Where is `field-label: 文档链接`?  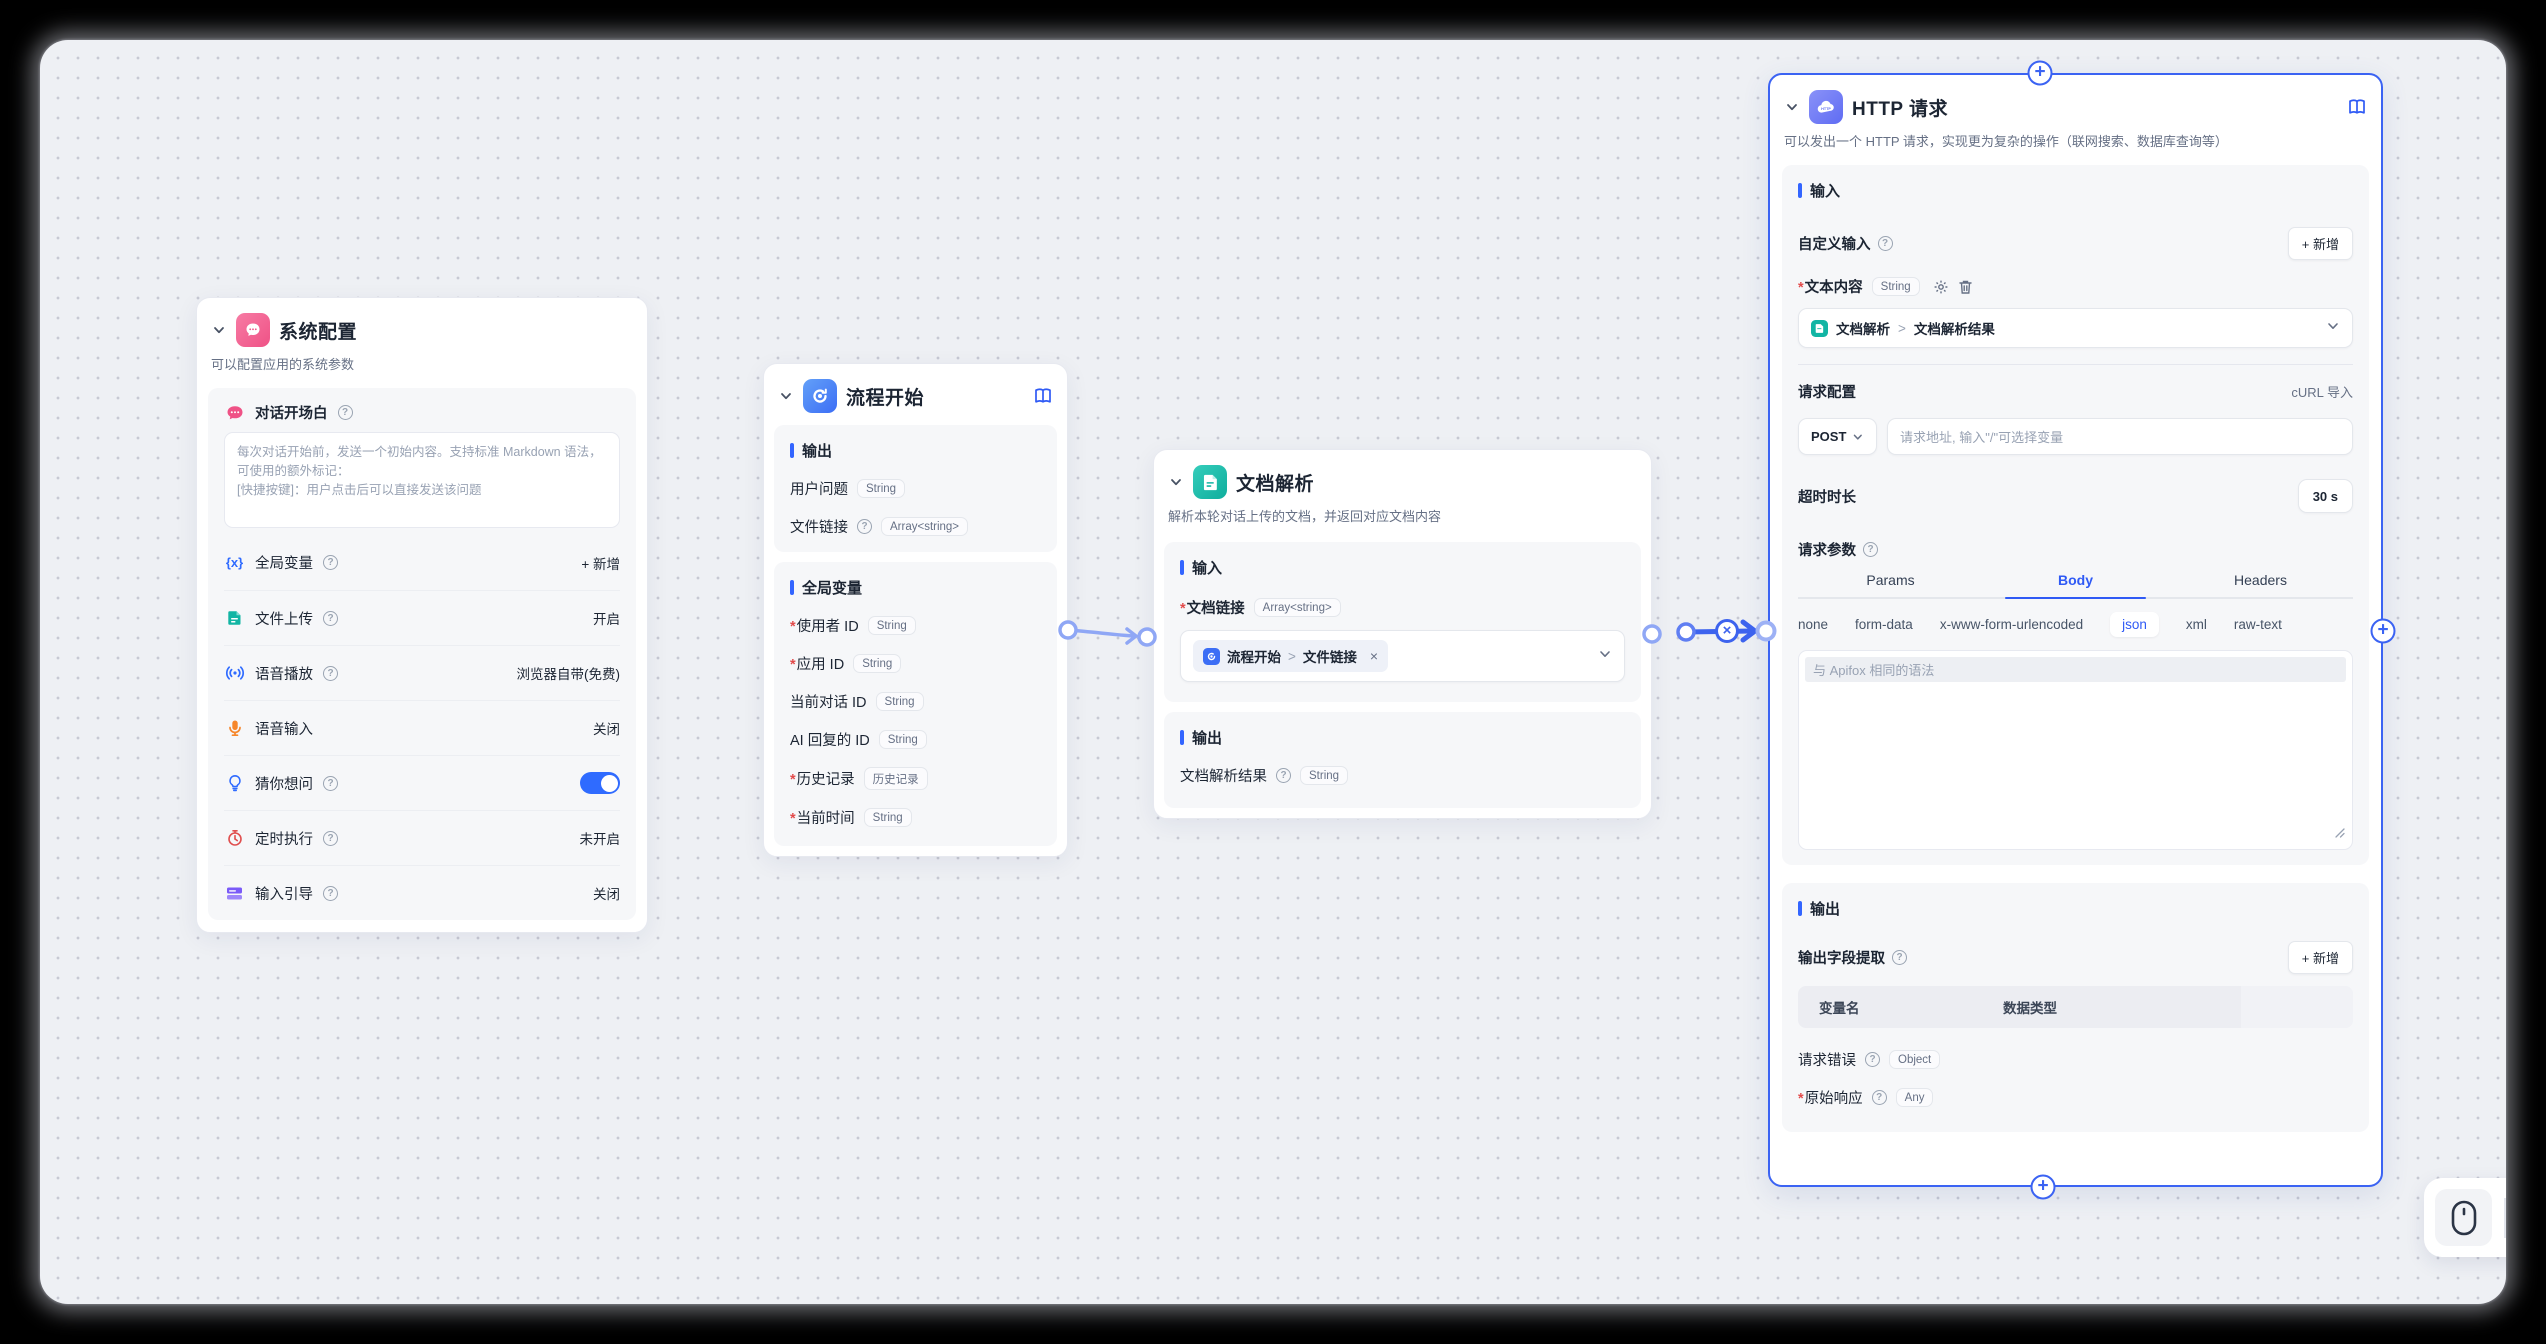
field-label: 文档链接 is located at coordinates (1212, 607).